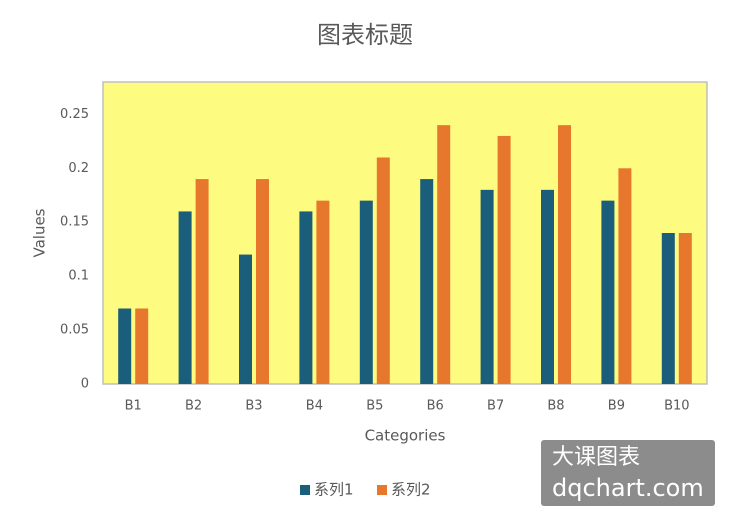  I want to click on y-tick-label: 0, so click(85, 384).